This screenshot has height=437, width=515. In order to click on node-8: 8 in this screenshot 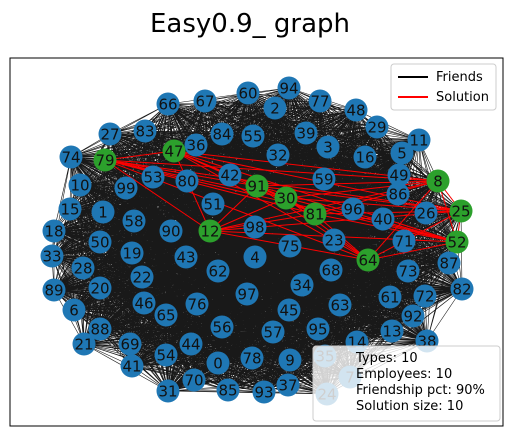, I will do `click(438, 181)`.